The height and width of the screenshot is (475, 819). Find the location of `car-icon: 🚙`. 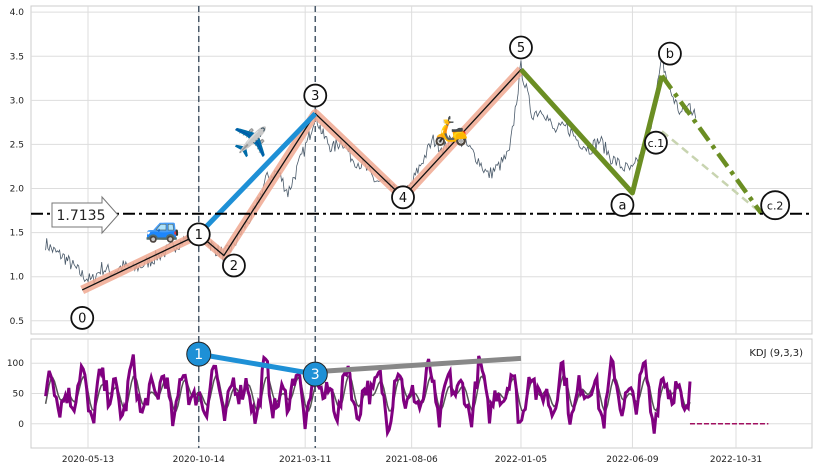

car-icon: 🚙 is located at coordinates (162, 227).